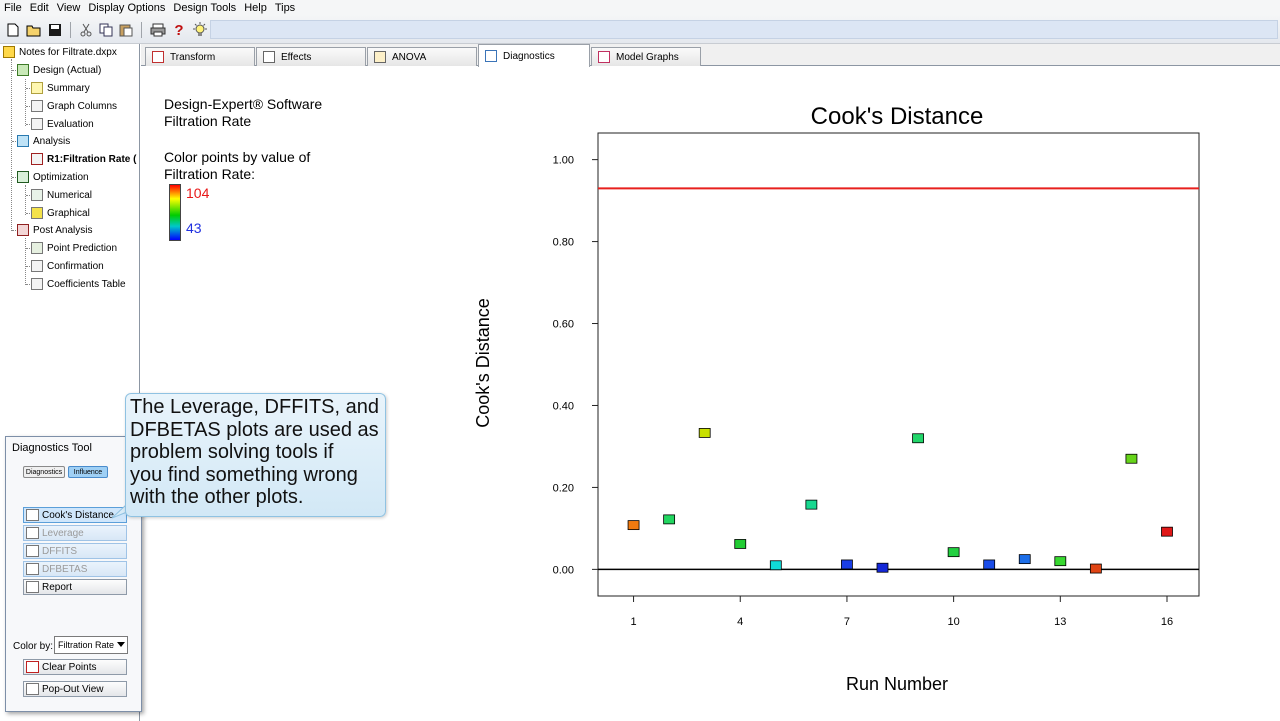 The image size is (1280, 721). What do you see at coordinates (254, 429) in the screenshot?
I see `callout-line: DFBETAS plots are used as` at bounding box center [254, 429].